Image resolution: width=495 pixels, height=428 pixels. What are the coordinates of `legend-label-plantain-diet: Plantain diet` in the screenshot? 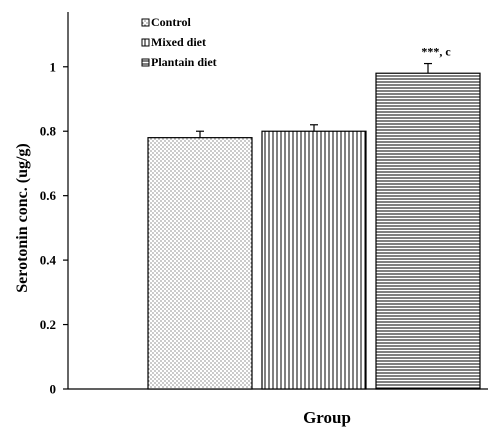 It's located at (184, 62).